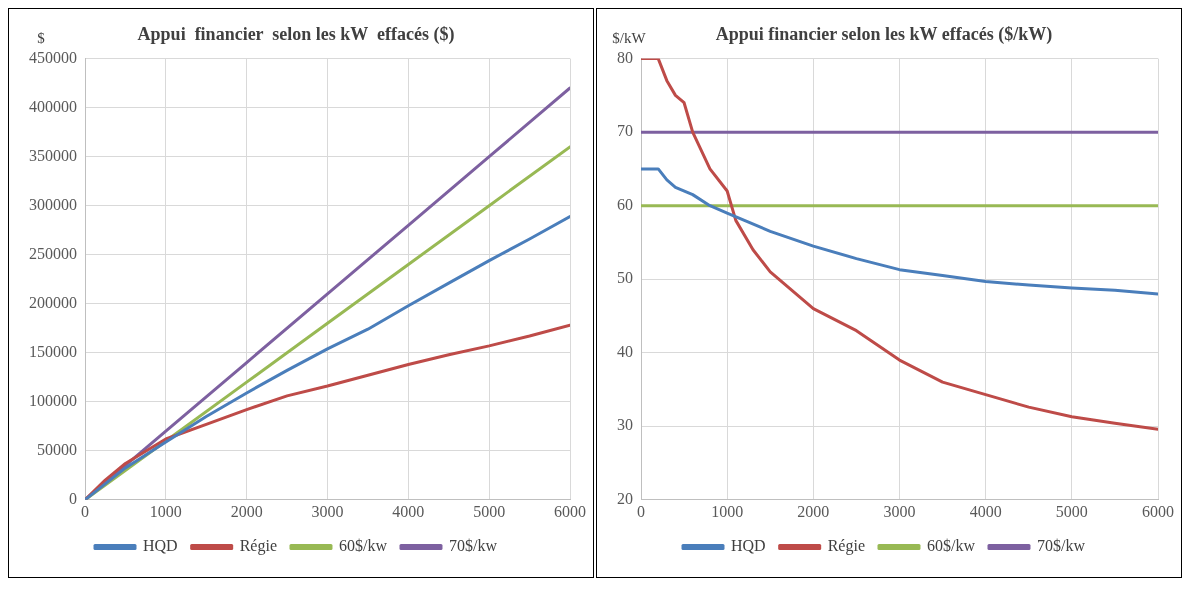 The width and height of the screenshot is (1192, 597). What do you see at coordinates (629, 38) in the screenshot?
I see `y-axis-title: $/kW` at bounding box center [629, 38].